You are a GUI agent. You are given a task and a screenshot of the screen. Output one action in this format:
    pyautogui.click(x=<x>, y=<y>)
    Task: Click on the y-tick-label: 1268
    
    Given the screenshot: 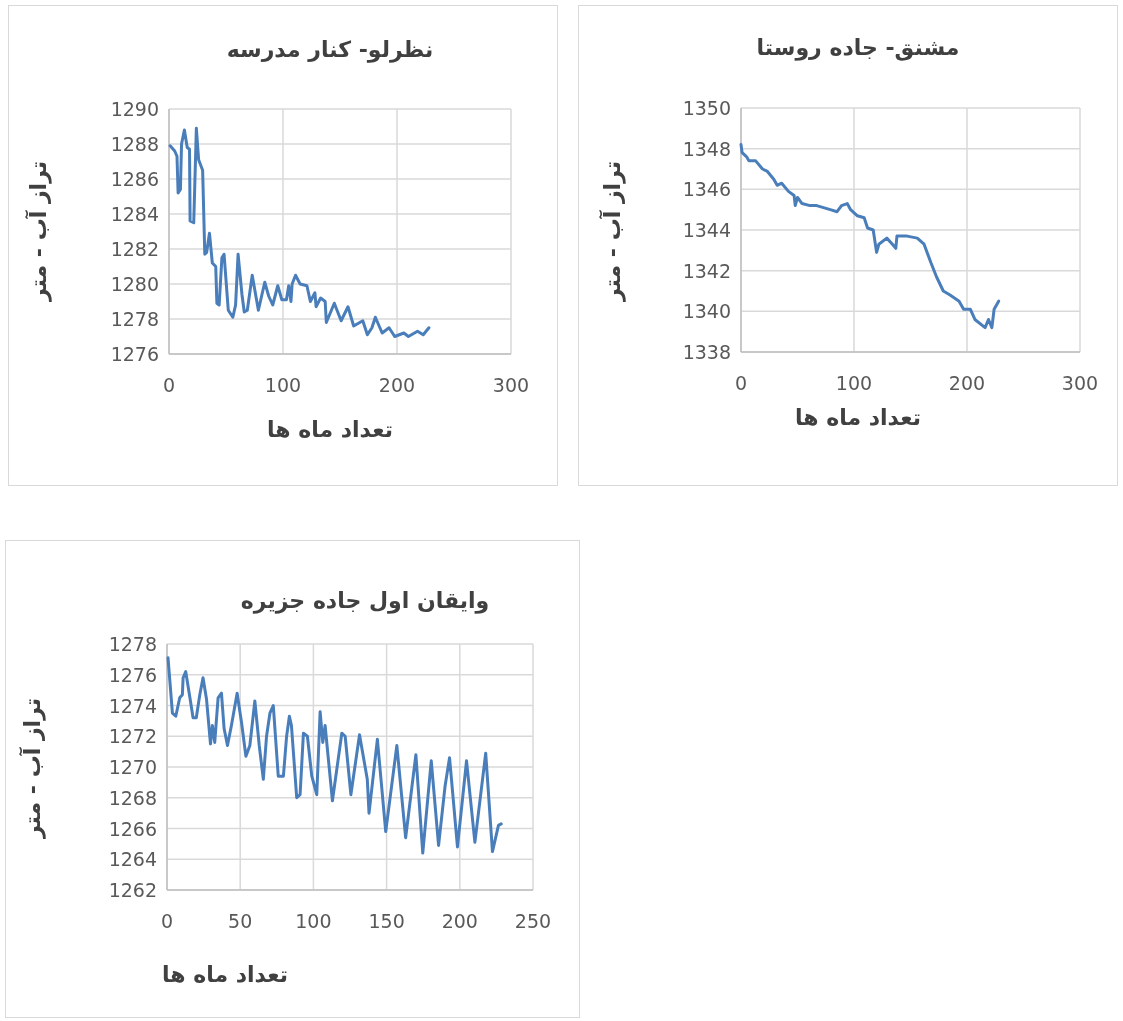 What is the action you would take?
    pyautogui.click(x=132, y=797)
    